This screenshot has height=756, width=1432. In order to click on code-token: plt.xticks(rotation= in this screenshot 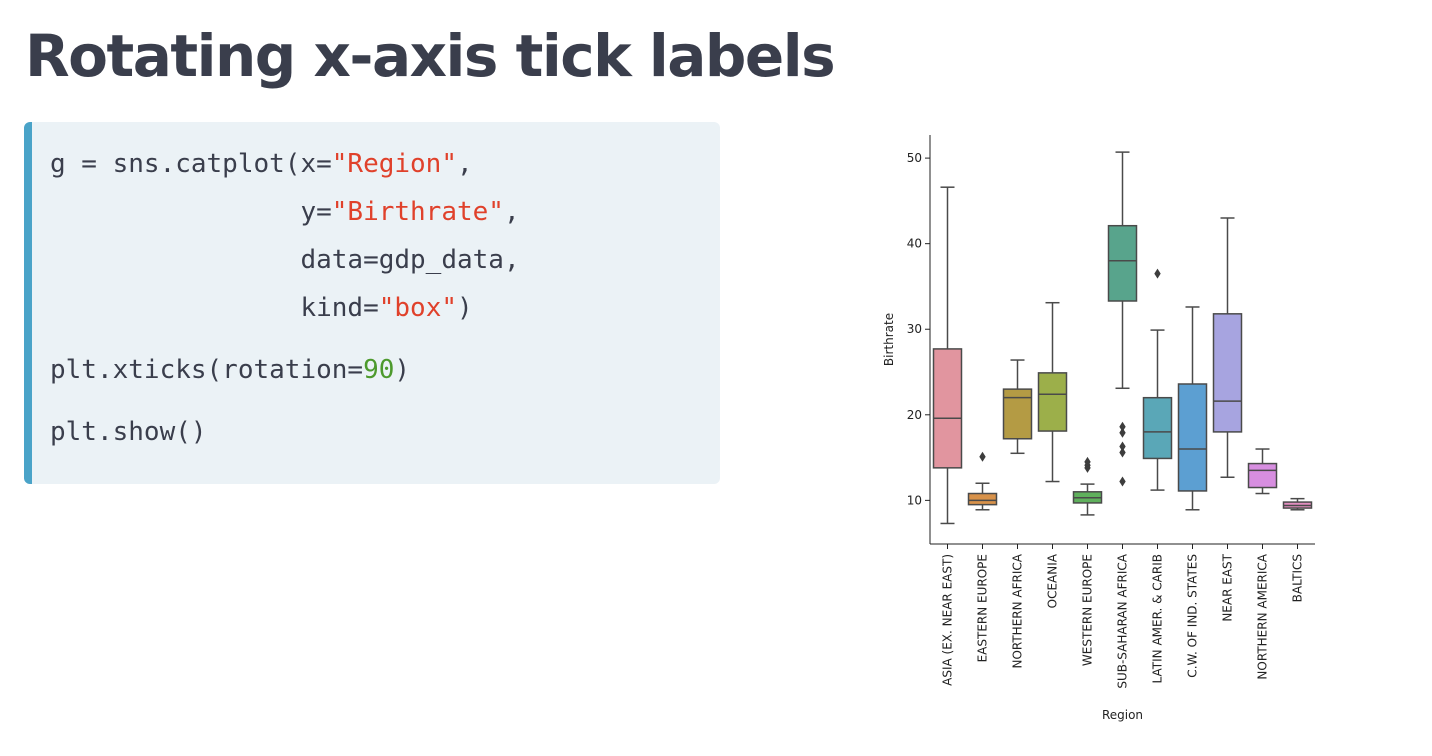, I will do `click(207, 370)`.